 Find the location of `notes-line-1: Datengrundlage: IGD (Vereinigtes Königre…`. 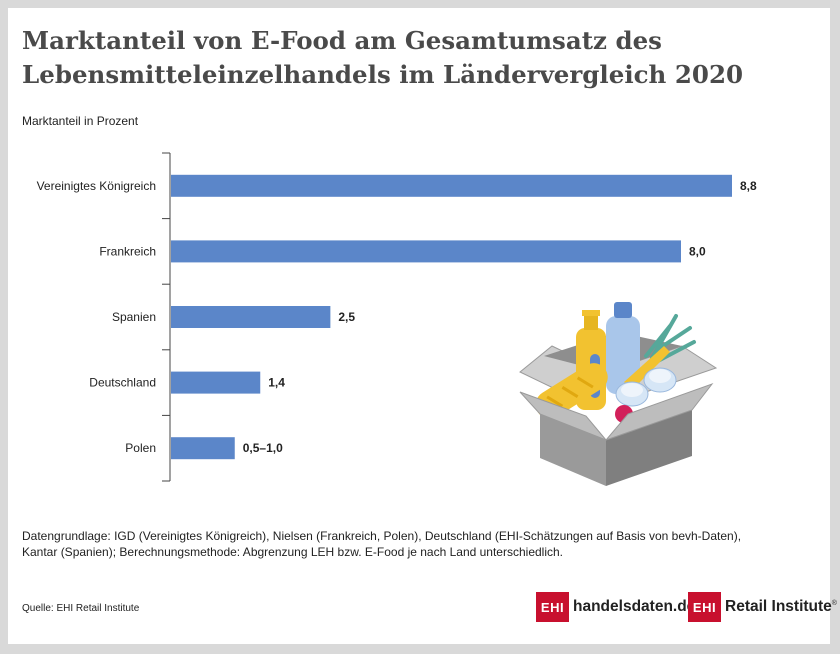

notes-line-1: Datengrundlage: IGD (Vereinigtes Königre… is located at coordinates (382, 536).